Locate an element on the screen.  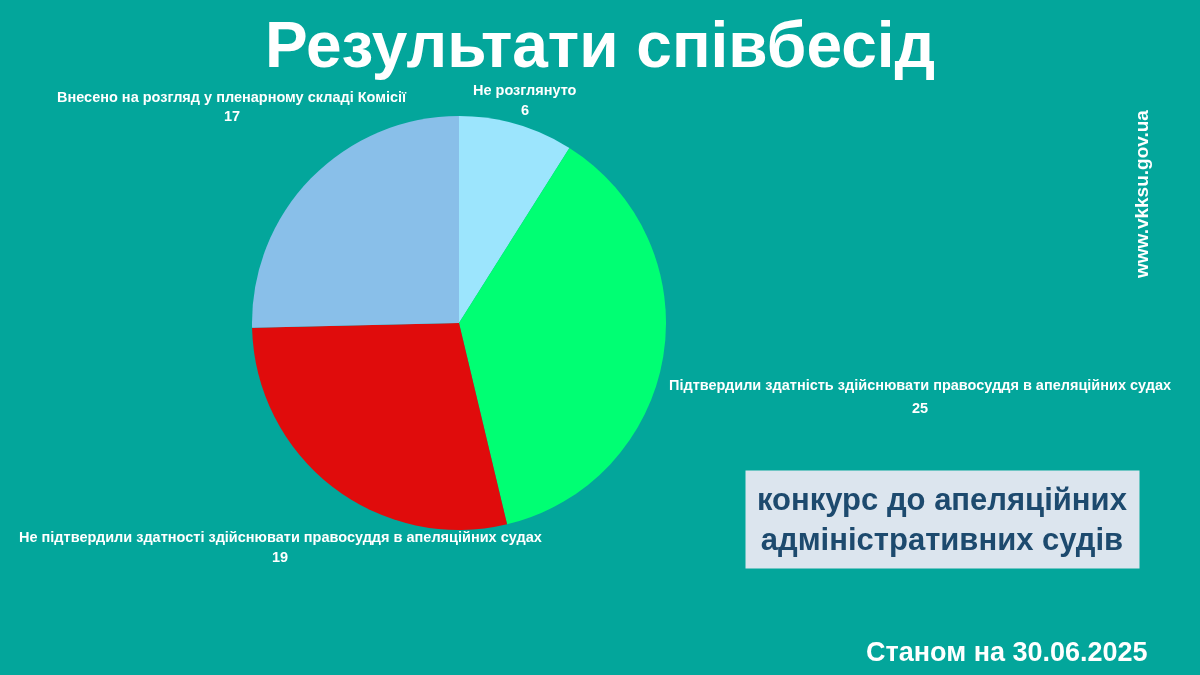
data-label: 19 is located at coordinates (280, 557).